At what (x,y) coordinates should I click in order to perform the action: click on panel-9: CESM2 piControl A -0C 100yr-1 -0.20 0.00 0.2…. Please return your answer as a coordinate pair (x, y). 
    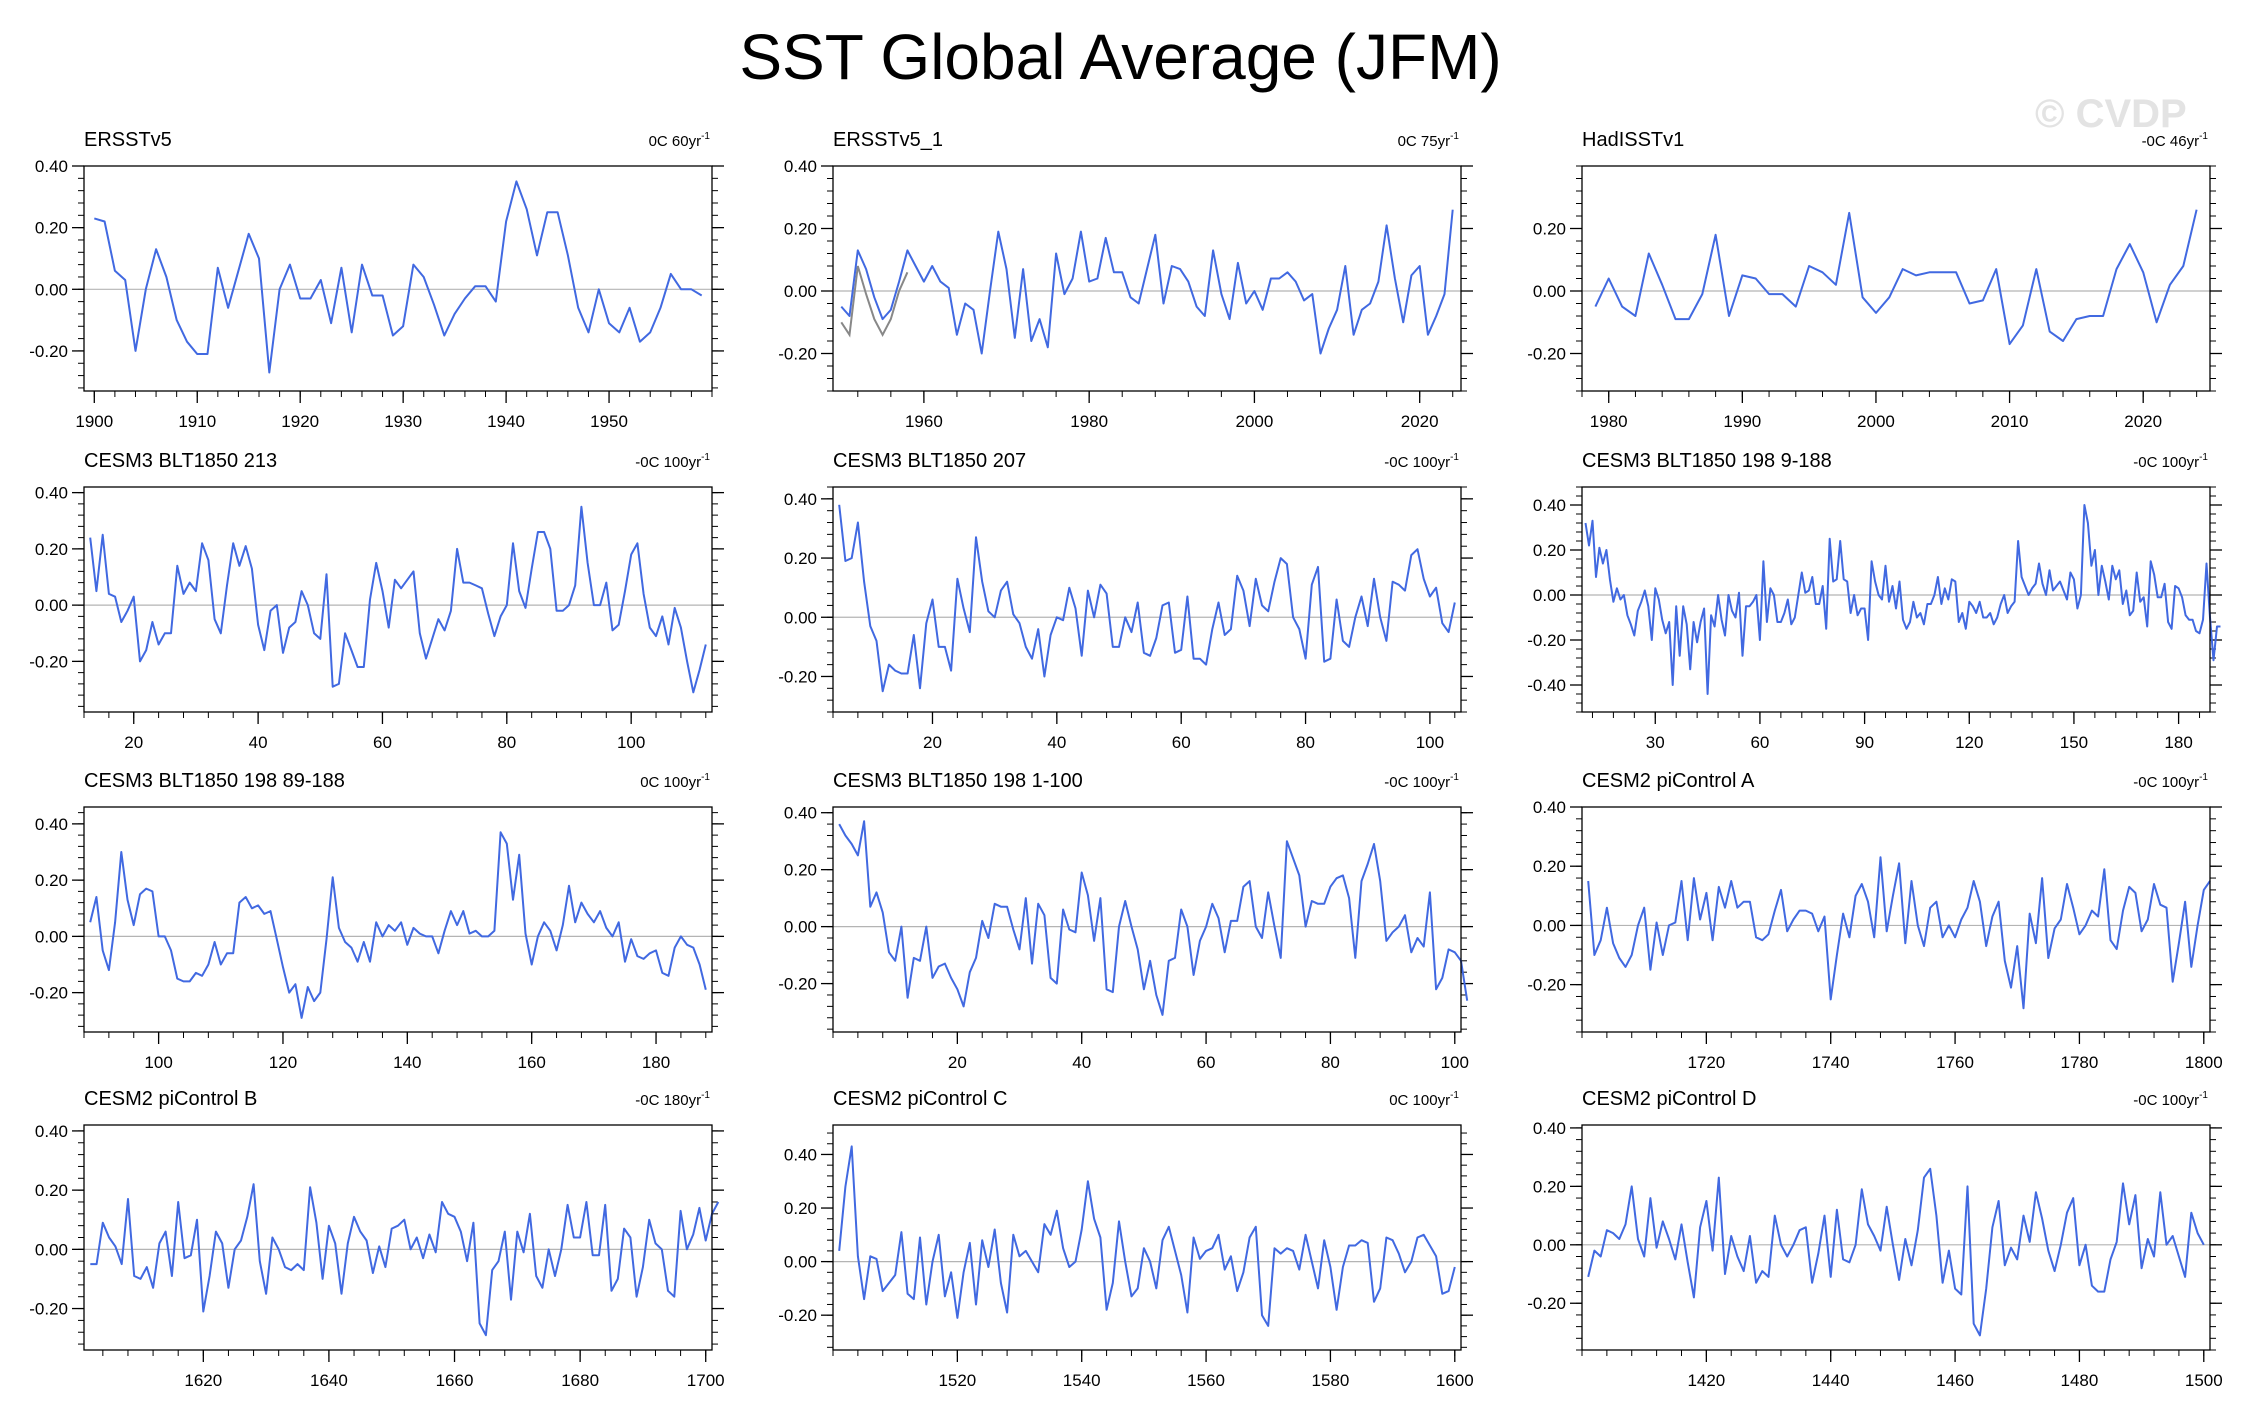
    Looking at the image, I should click on (1874, 921).